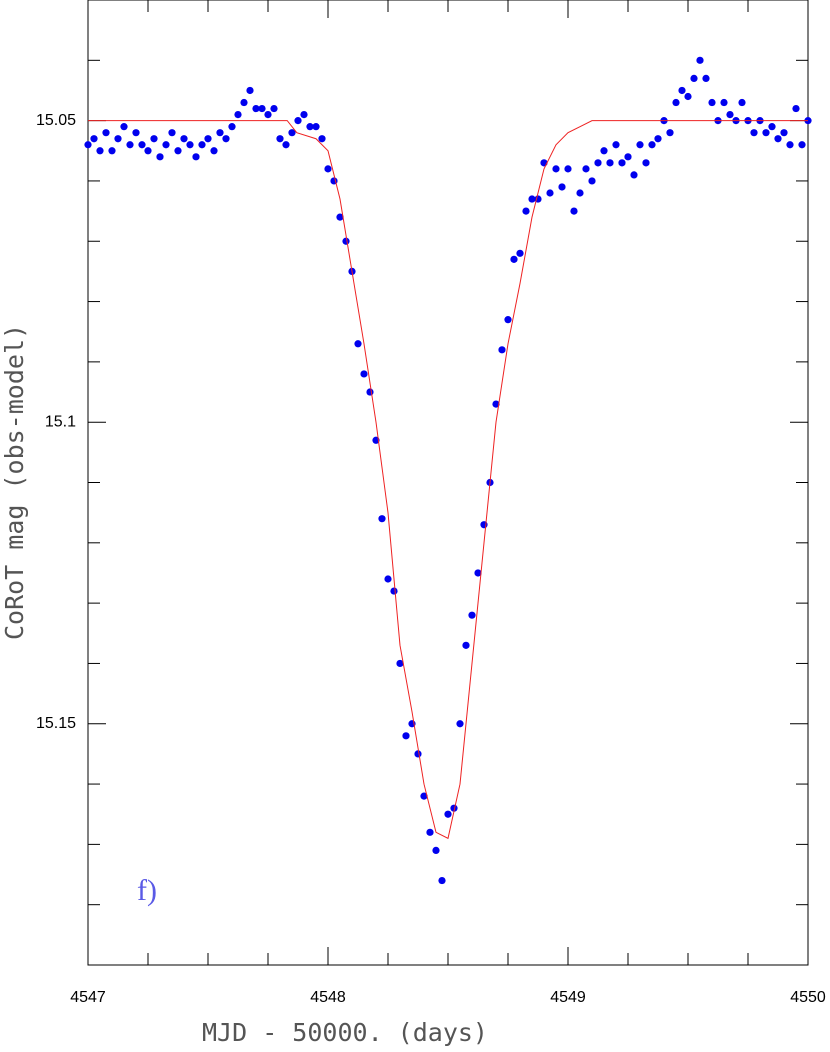 The height and width of the screenshot is (1052, 830). Describe the element at coordinates (56, 723) in the screenshot. I see `y-tick-label: 15.15` at that location.